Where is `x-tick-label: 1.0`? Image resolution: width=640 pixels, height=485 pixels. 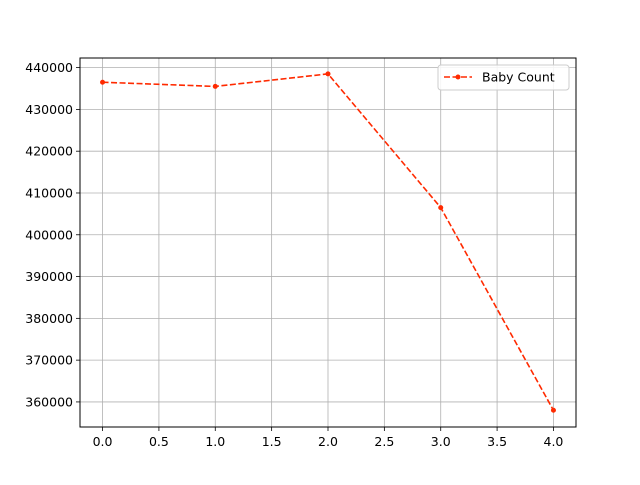 x-tick-label: 1.0 is located at coordinates (215, 441).